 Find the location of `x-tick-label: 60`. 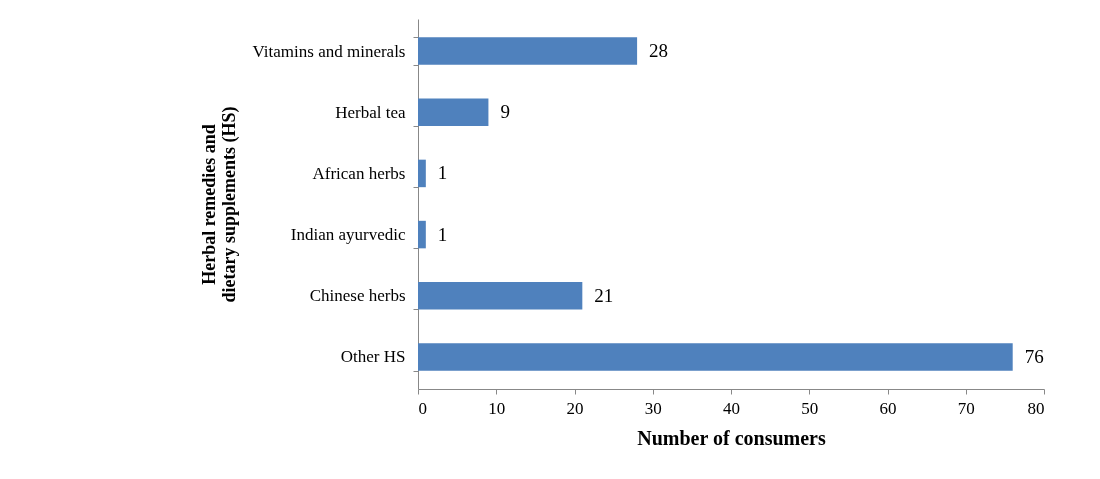

x-tick-label: 60 is located at coordinates (888, 408).